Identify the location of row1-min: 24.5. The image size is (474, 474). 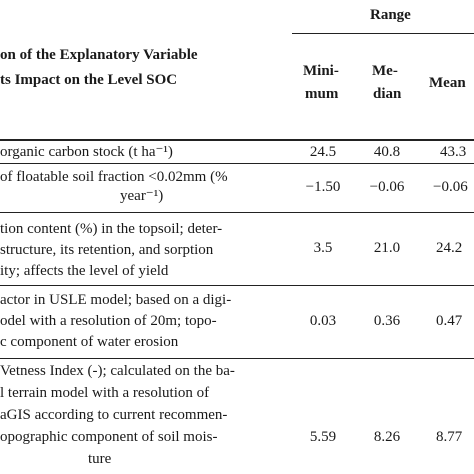
(323, 152).